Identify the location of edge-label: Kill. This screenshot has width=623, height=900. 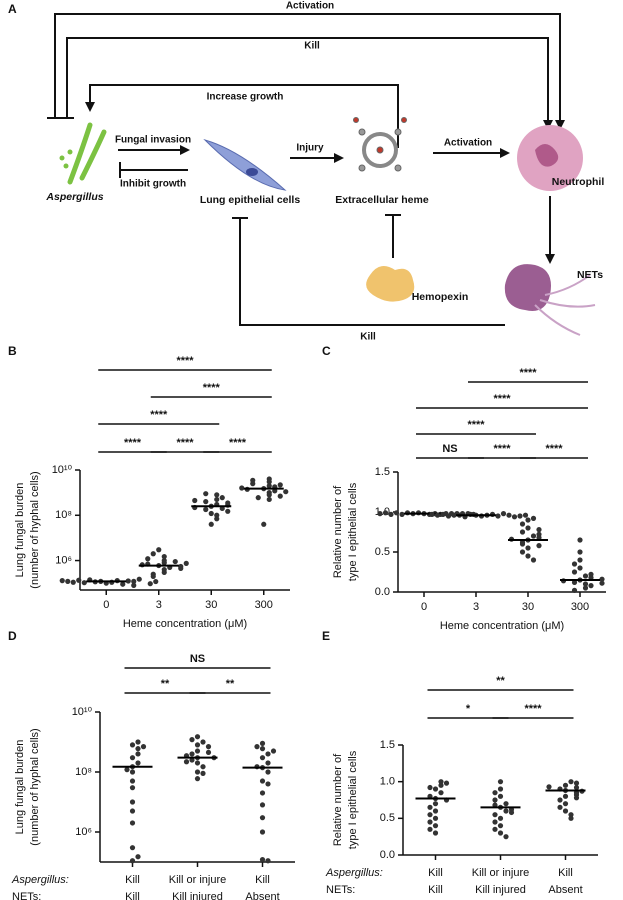
(368, 337).